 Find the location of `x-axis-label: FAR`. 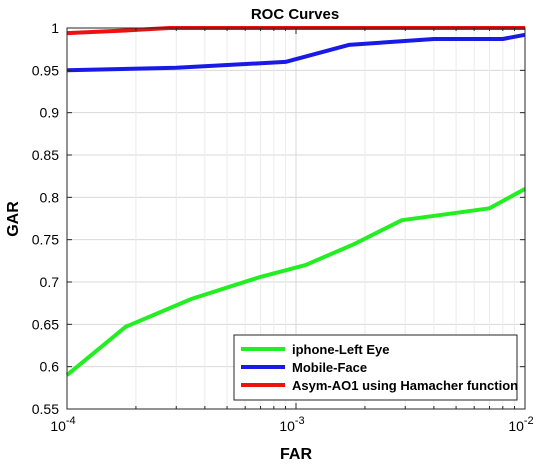

x-axis-label: FAR is located at coordinates (296, 454).